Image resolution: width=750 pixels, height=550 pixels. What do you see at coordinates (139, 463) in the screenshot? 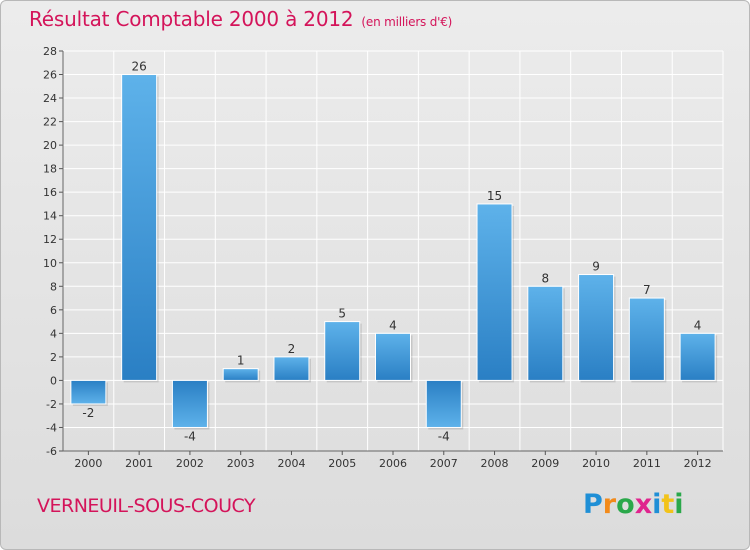
I see `x-tick-label: 2001` at bounding box center [139, 463].